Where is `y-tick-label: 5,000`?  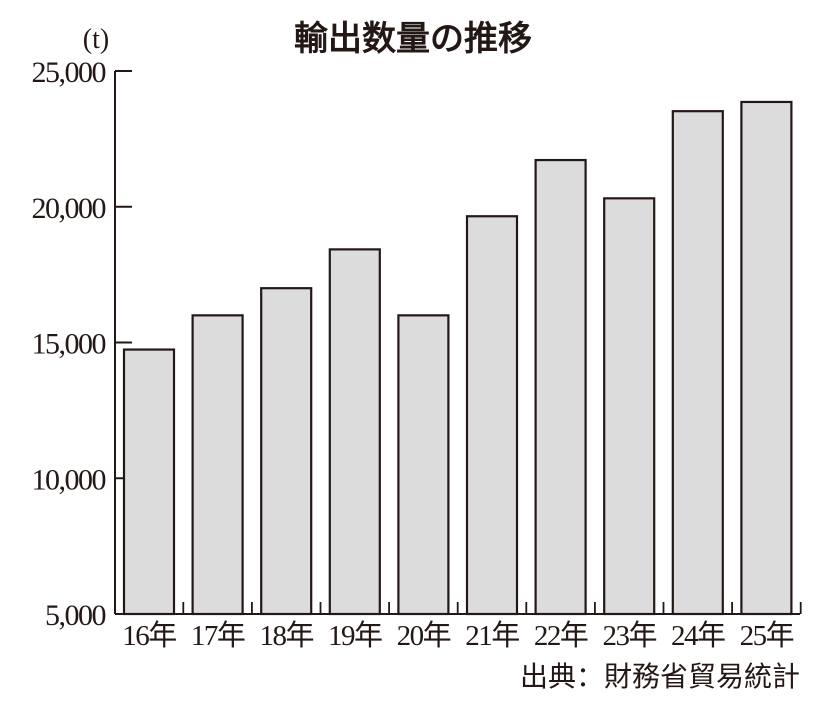
y-tick-label: 5,000 is located at coordinates (75, 615).